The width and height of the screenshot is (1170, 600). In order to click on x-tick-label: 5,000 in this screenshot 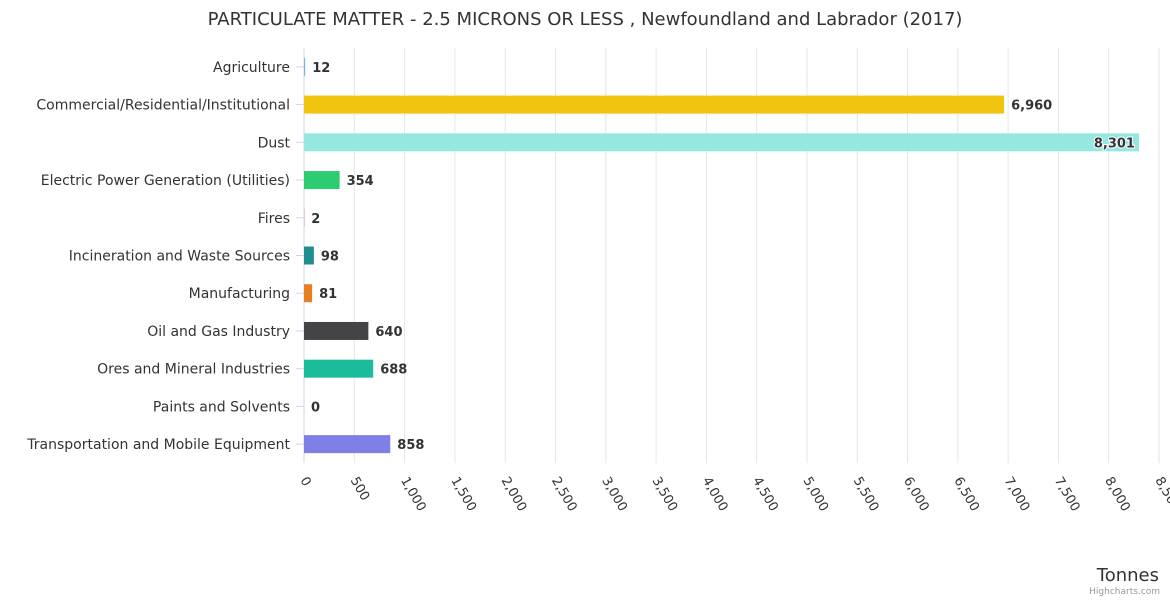, I will do `click(815, 495)`.